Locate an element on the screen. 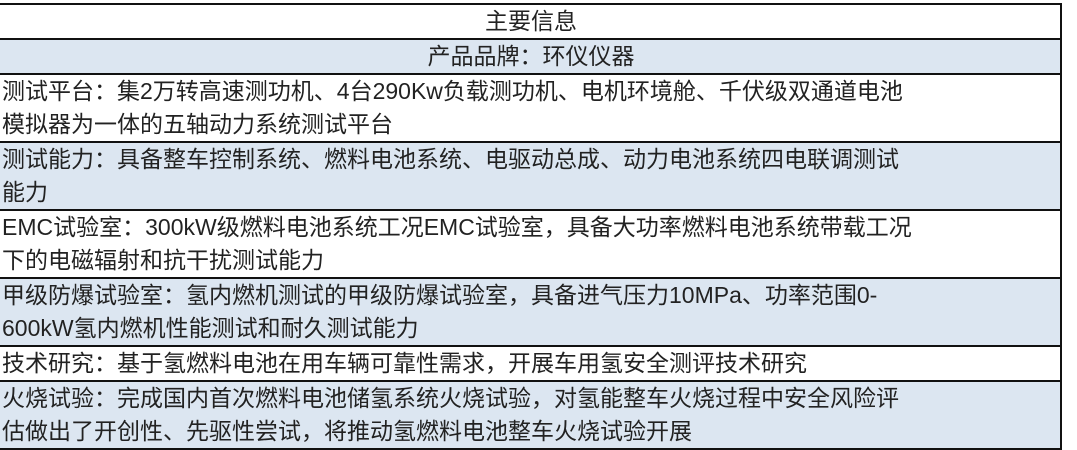 The height and width of the screenshot is (450, 1077). row-text-line: 测试能力：具备整车控制系统、燃料电池系统、电驱动总成、动力电池系统四电联调测试 is located at coordinates (450, 159).